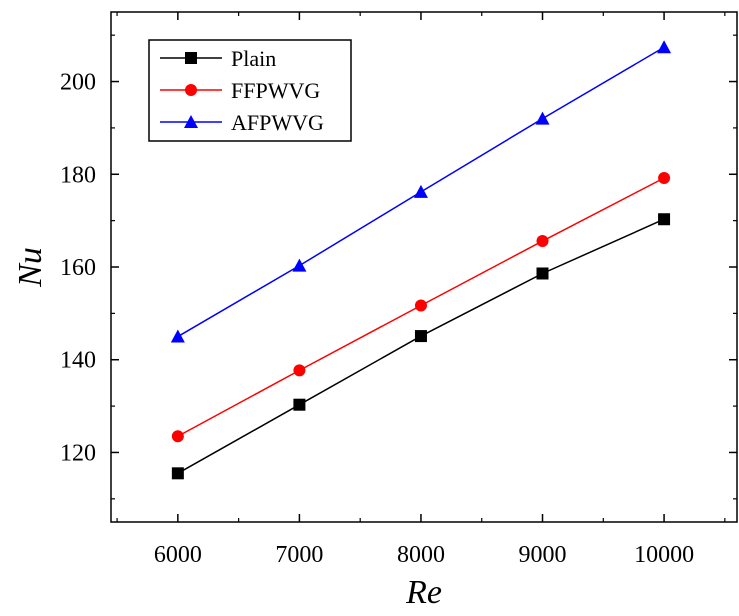 Image resolution: width=739 pixels, height=616 pixels. I want to click on y-tick-label: 120, so click(78, 453).